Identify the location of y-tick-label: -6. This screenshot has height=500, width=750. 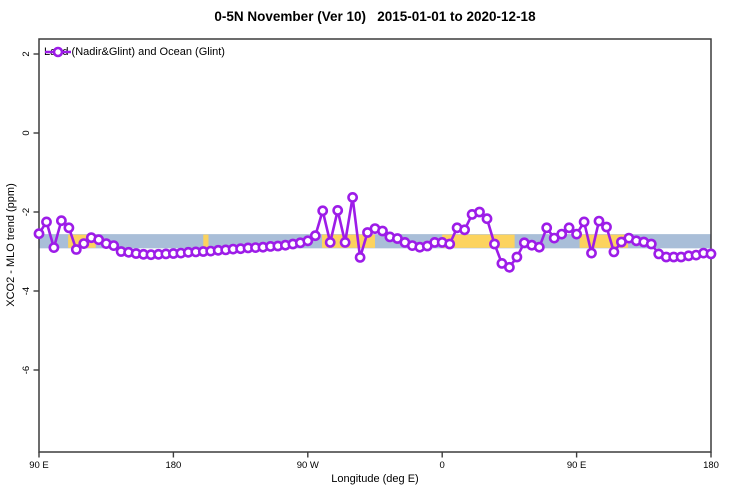
(26, 370).